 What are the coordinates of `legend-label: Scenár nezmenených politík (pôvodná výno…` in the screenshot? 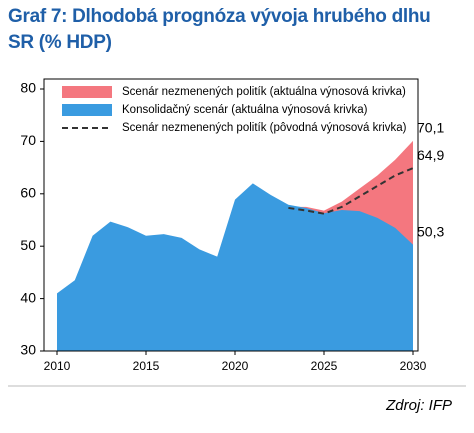 It's located at (264, 128).